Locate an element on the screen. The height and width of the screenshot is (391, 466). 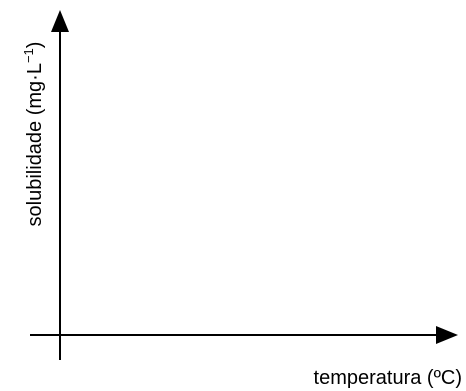
y-axis-label-close: ) is located at coordinates (35, 45).